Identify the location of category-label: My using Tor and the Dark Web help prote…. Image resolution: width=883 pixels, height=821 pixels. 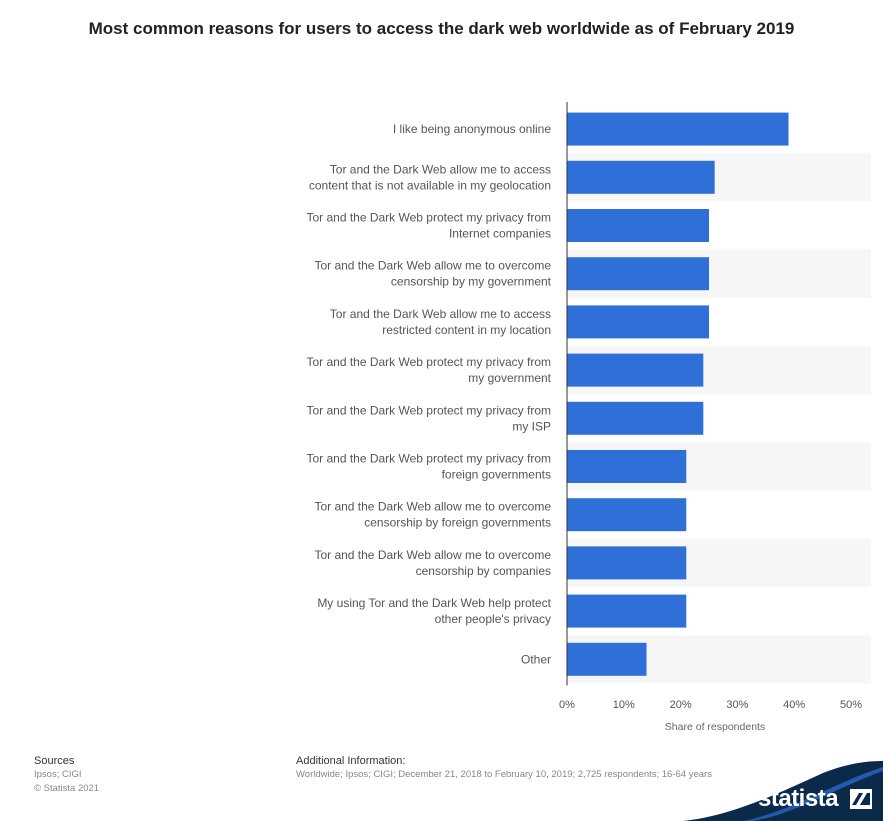
(434, 611).